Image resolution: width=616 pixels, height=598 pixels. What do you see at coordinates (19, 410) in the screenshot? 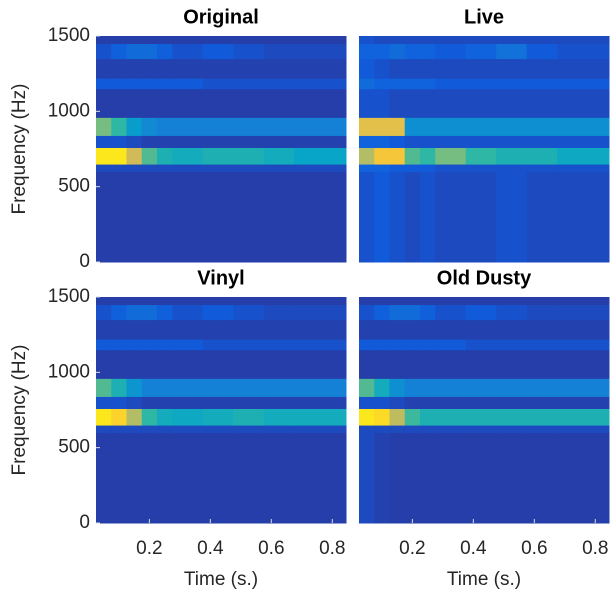
I see `y-axis-label: Frequency (Hz)` at bounding box center [19, 410].